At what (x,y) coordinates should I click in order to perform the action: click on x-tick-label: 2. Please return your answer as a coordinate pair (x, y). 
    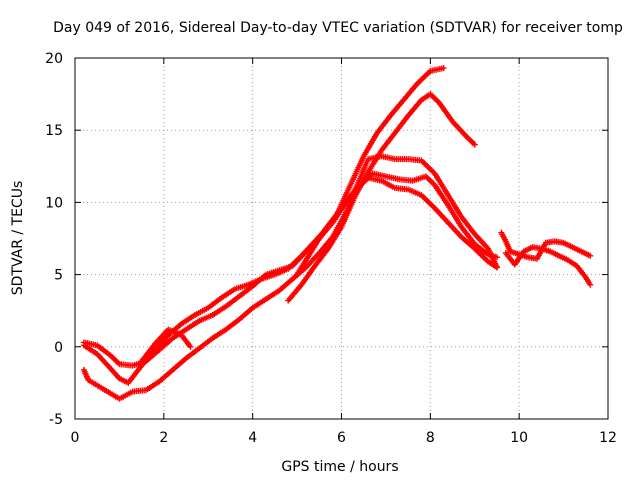
    Looking at the image, I should click on (163, 438).